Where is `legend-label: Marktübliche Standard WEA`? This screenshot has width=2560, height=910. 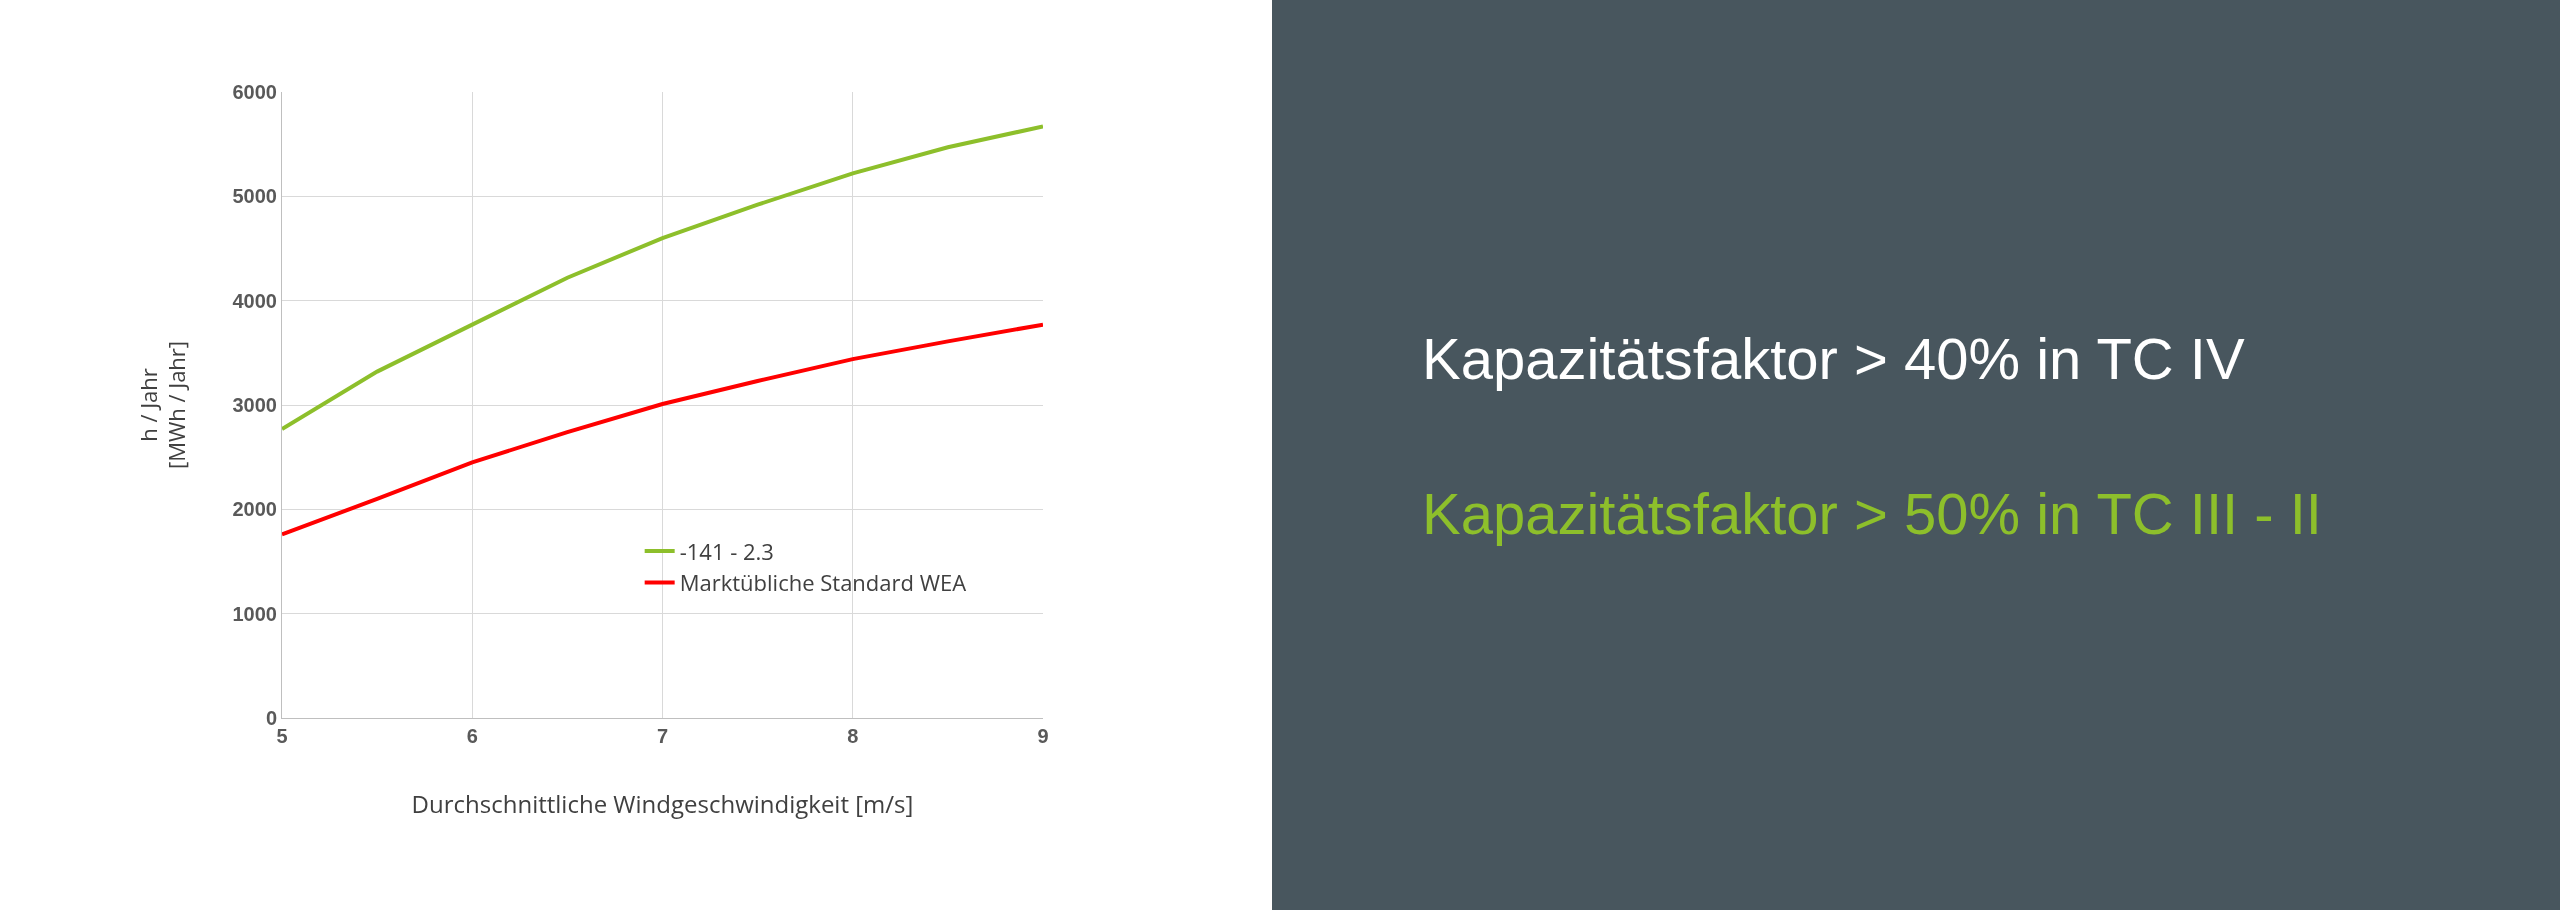 legend-label: Marktübliche Standard WEA is located at coordinates (823, 582).